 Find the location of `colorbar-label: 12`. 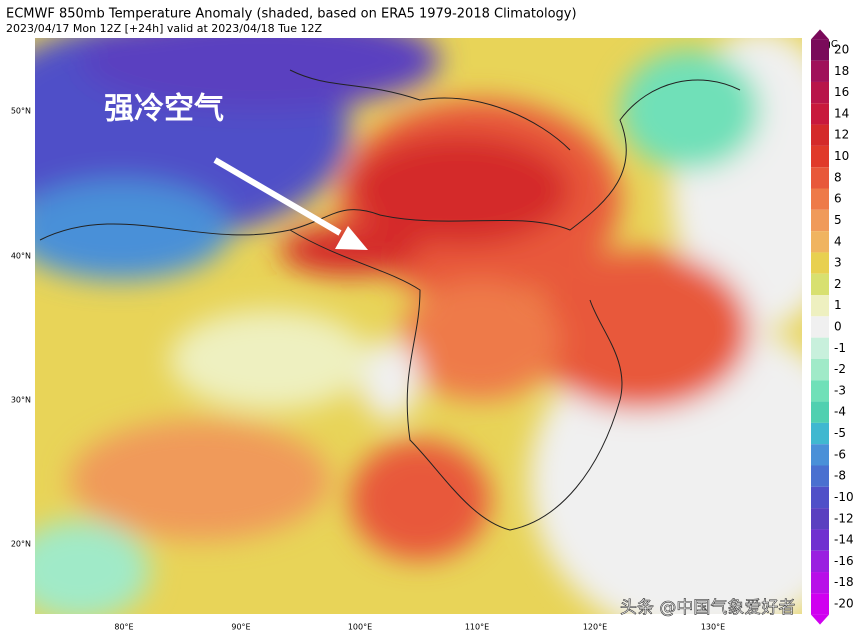

colorbar-label: 12 is located at coordinates (841, 135).